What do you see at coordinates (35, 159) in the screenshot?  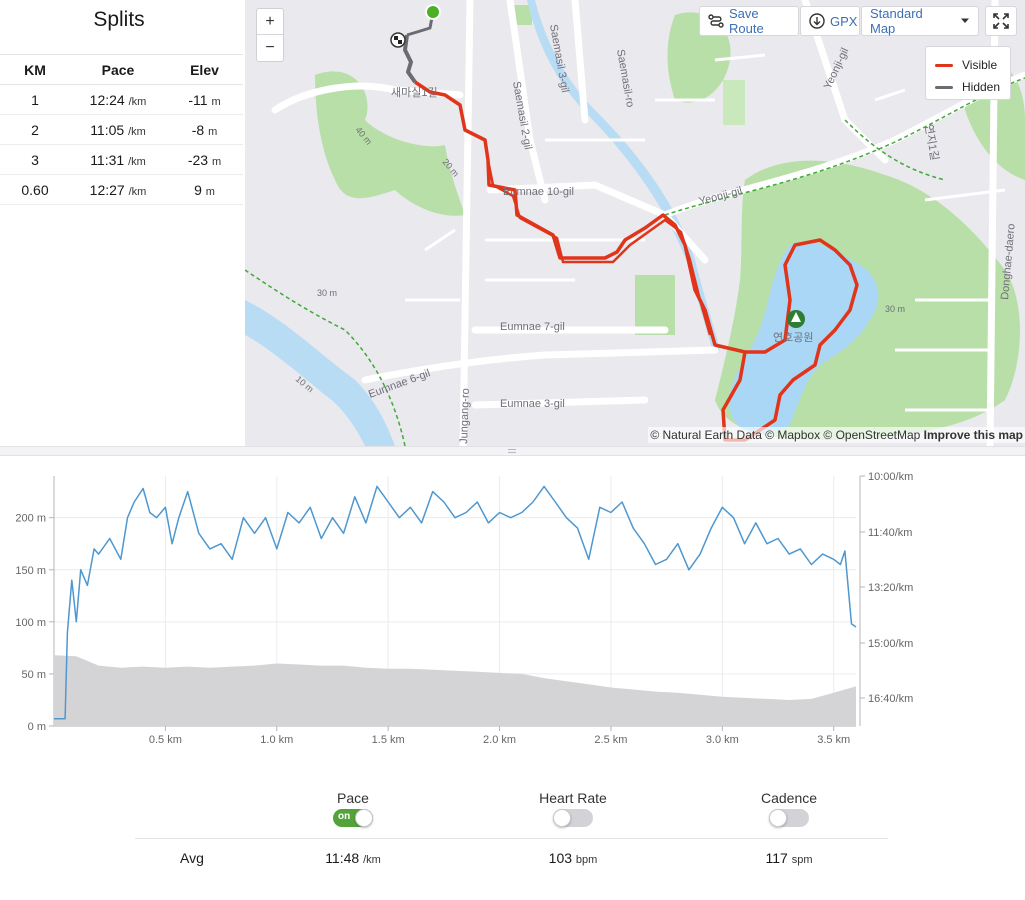 I see `split-km: 3` at bounding box center [35, 159].